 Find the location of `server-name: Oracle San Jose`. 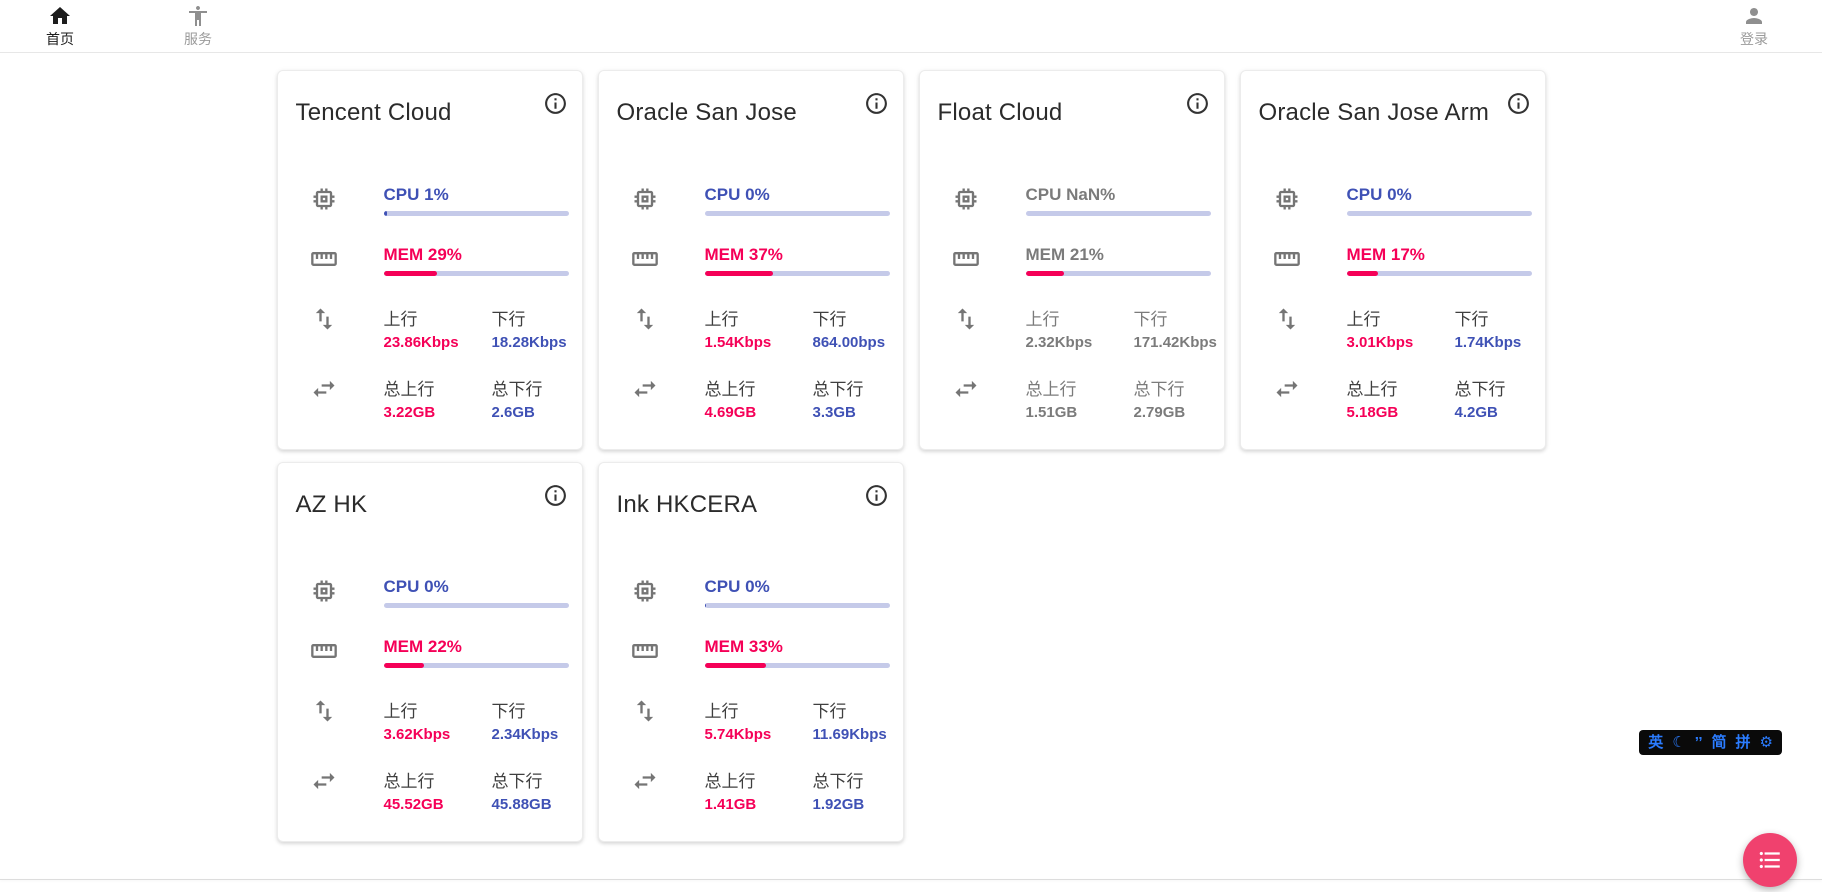

server-name: Oracle San Jose is located at coordinates (706, 112).